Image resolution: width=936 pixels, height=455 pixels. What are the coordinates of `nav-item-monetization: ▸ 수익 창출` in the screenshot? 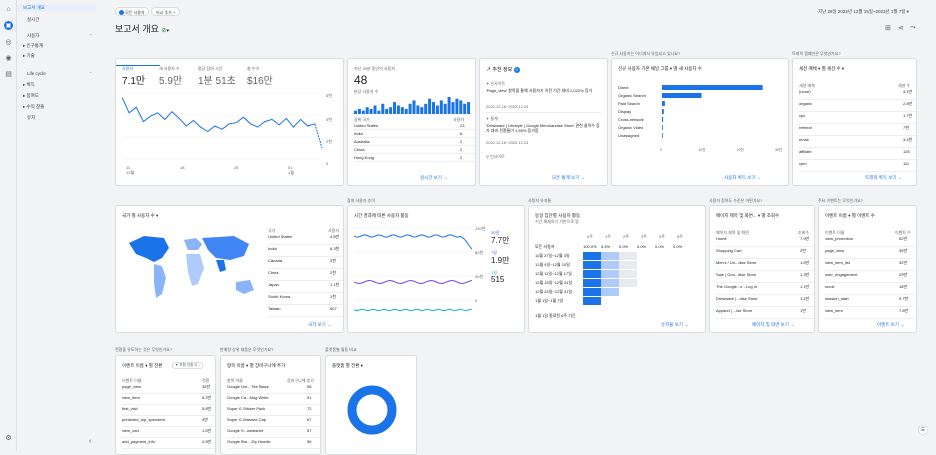 It's located at (33, 107).